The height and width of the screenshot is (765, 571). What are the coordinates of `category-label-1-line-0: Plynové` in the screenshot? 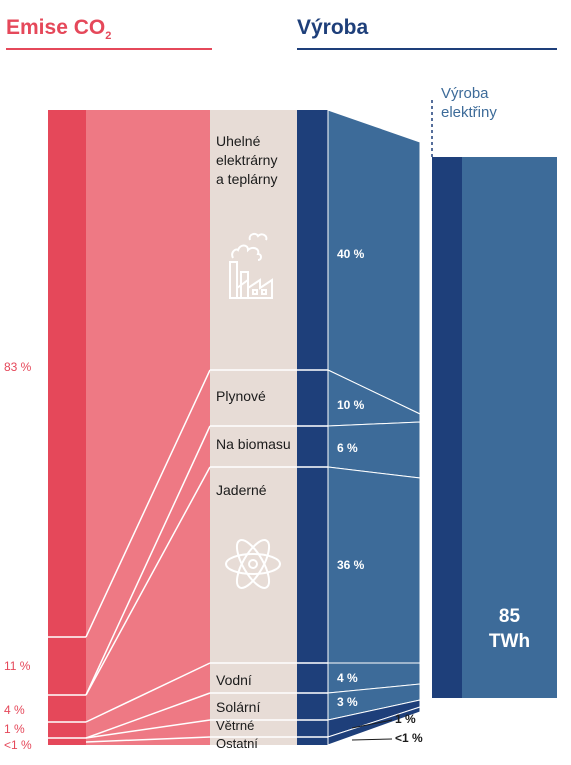 It's located at (241, 396).